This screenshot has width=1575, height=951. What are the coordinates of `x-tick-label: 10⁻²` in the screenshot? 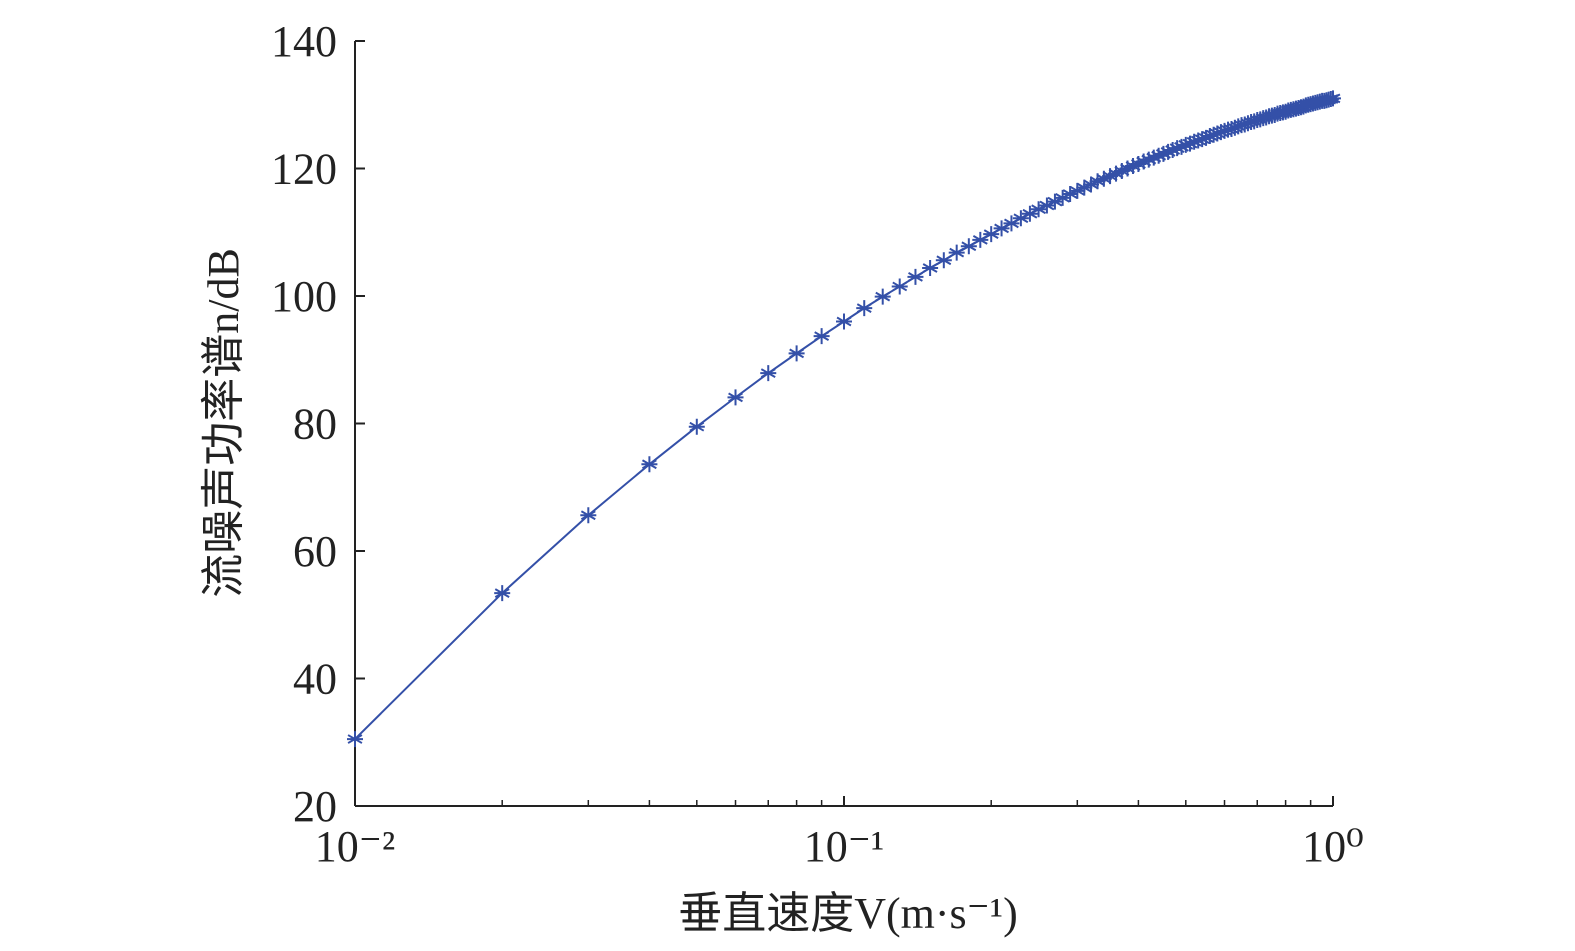 It's located at (355, 846).